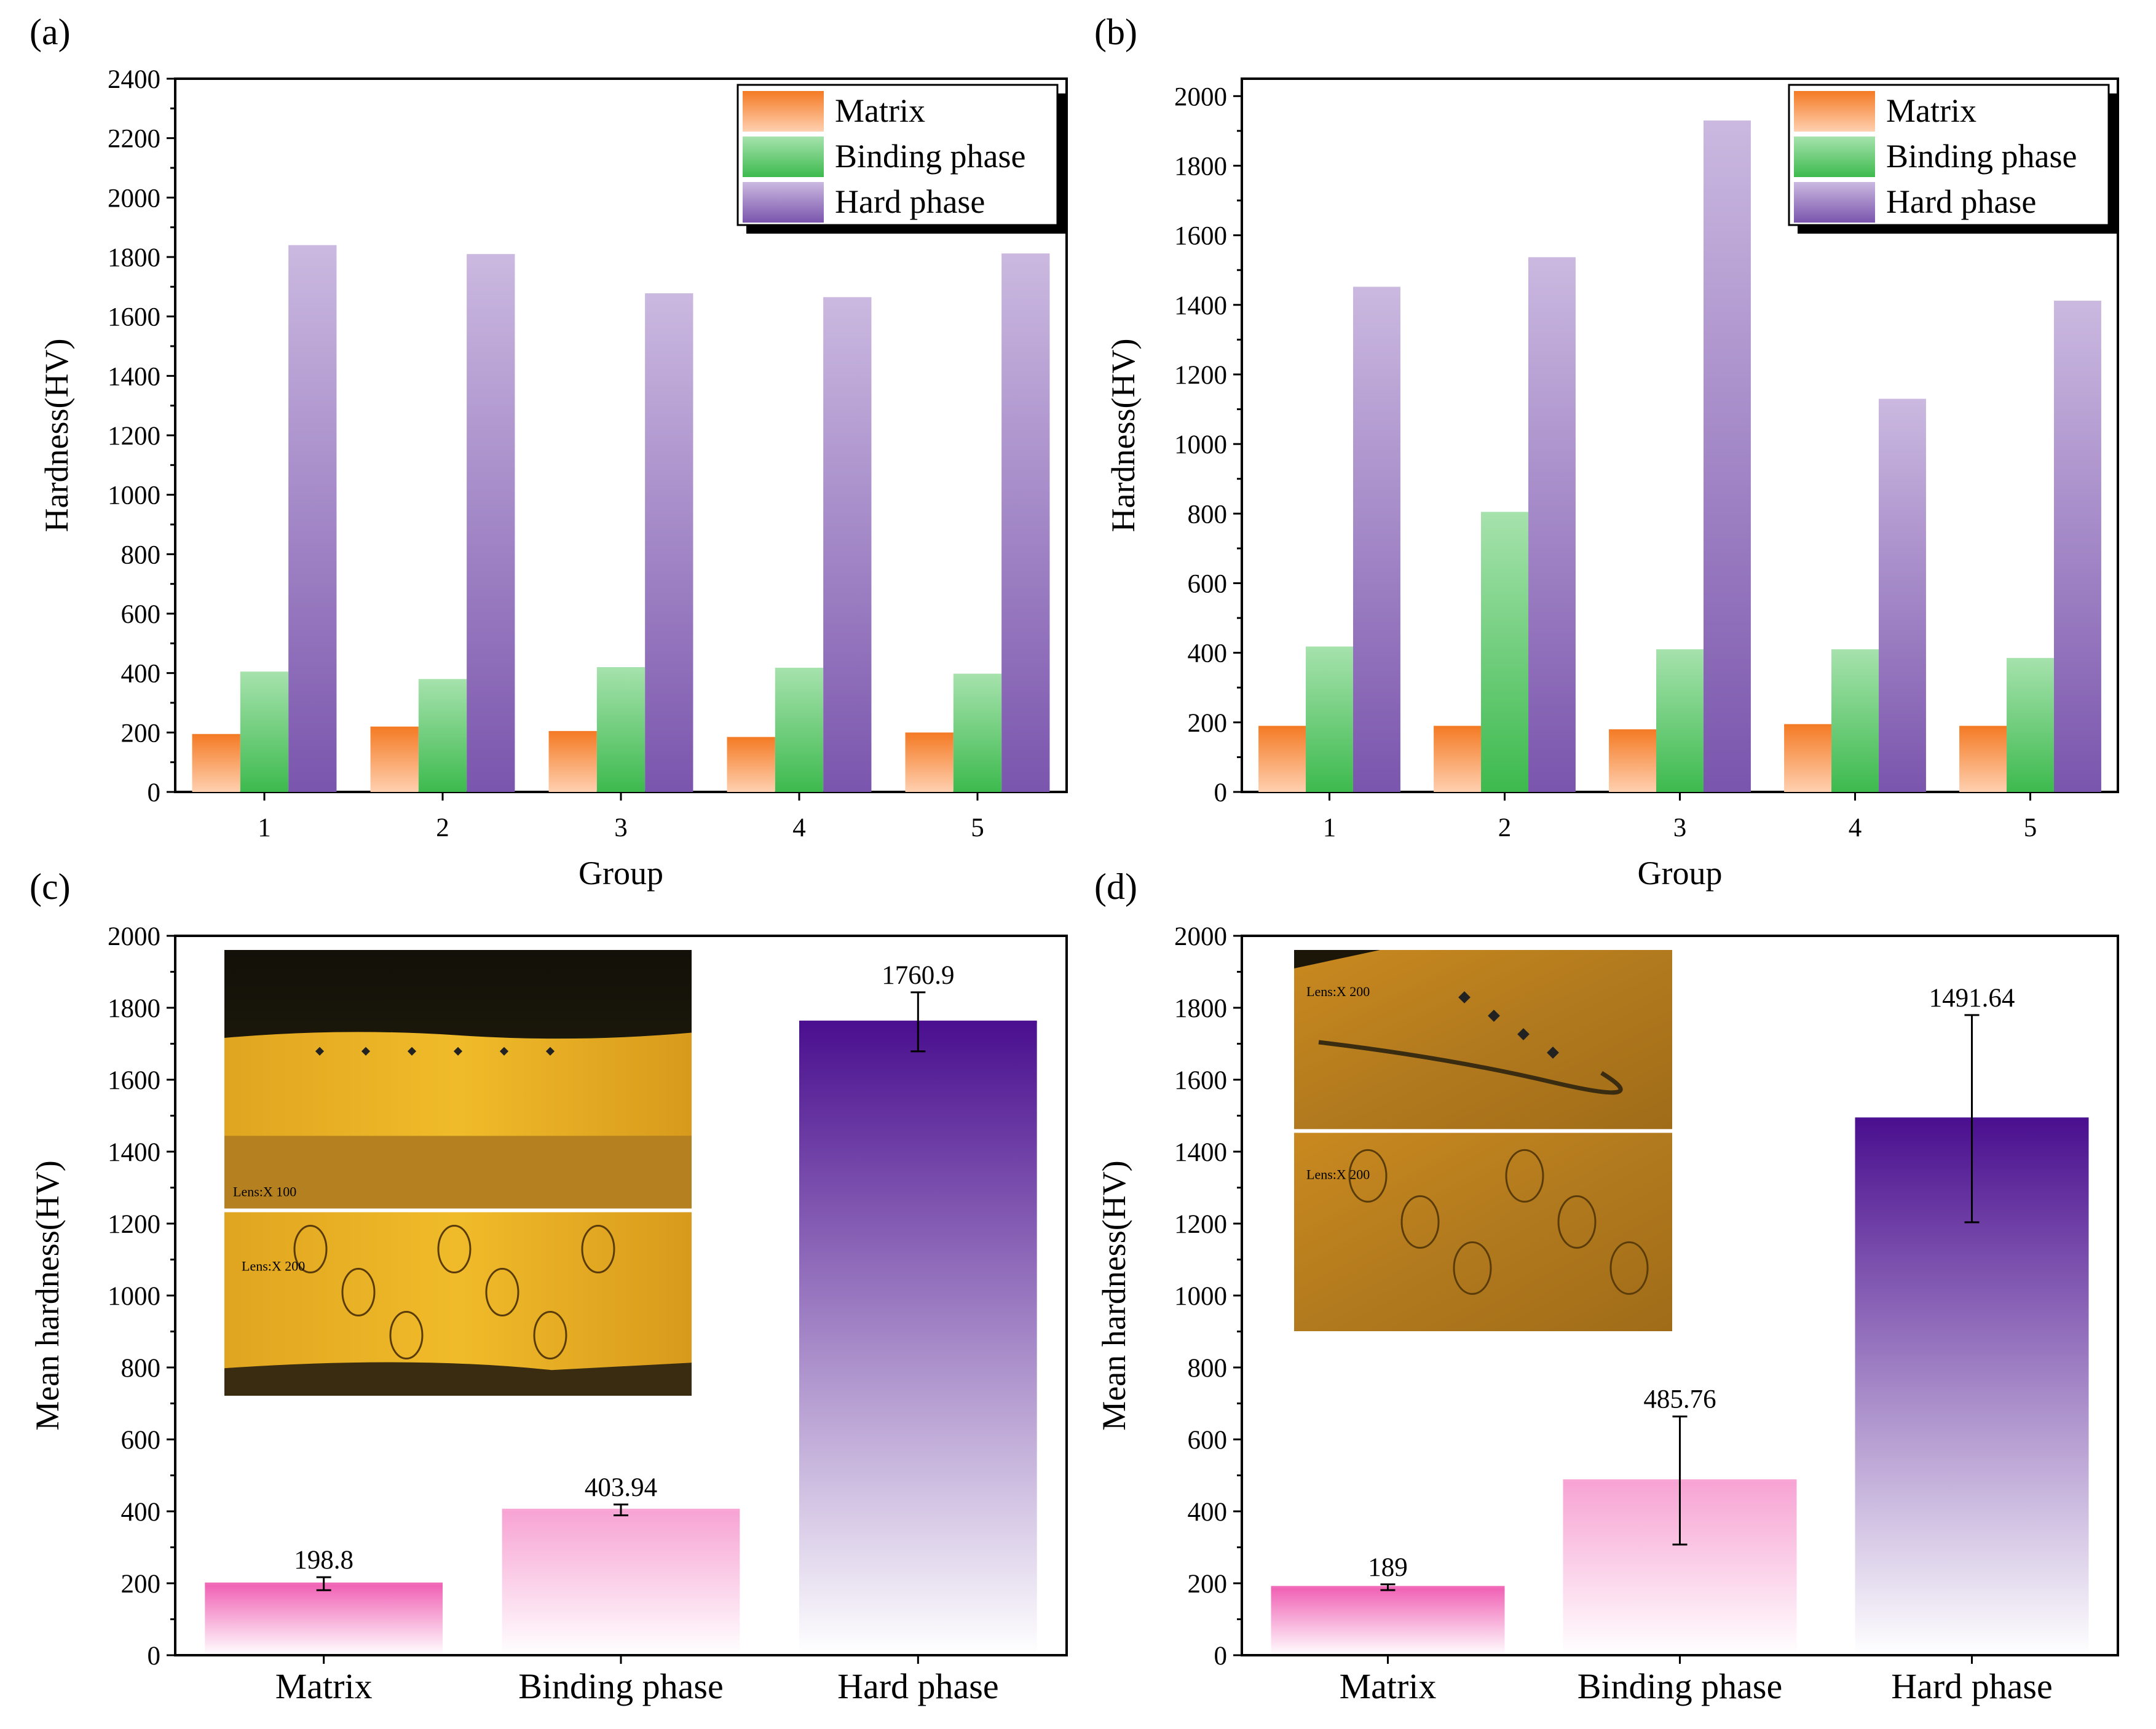 The width and height of the screenshot is (2156, 1729). I want to click on micrograph-inset: Lens:X 100 Lens:X 200, so click(458, 1173).